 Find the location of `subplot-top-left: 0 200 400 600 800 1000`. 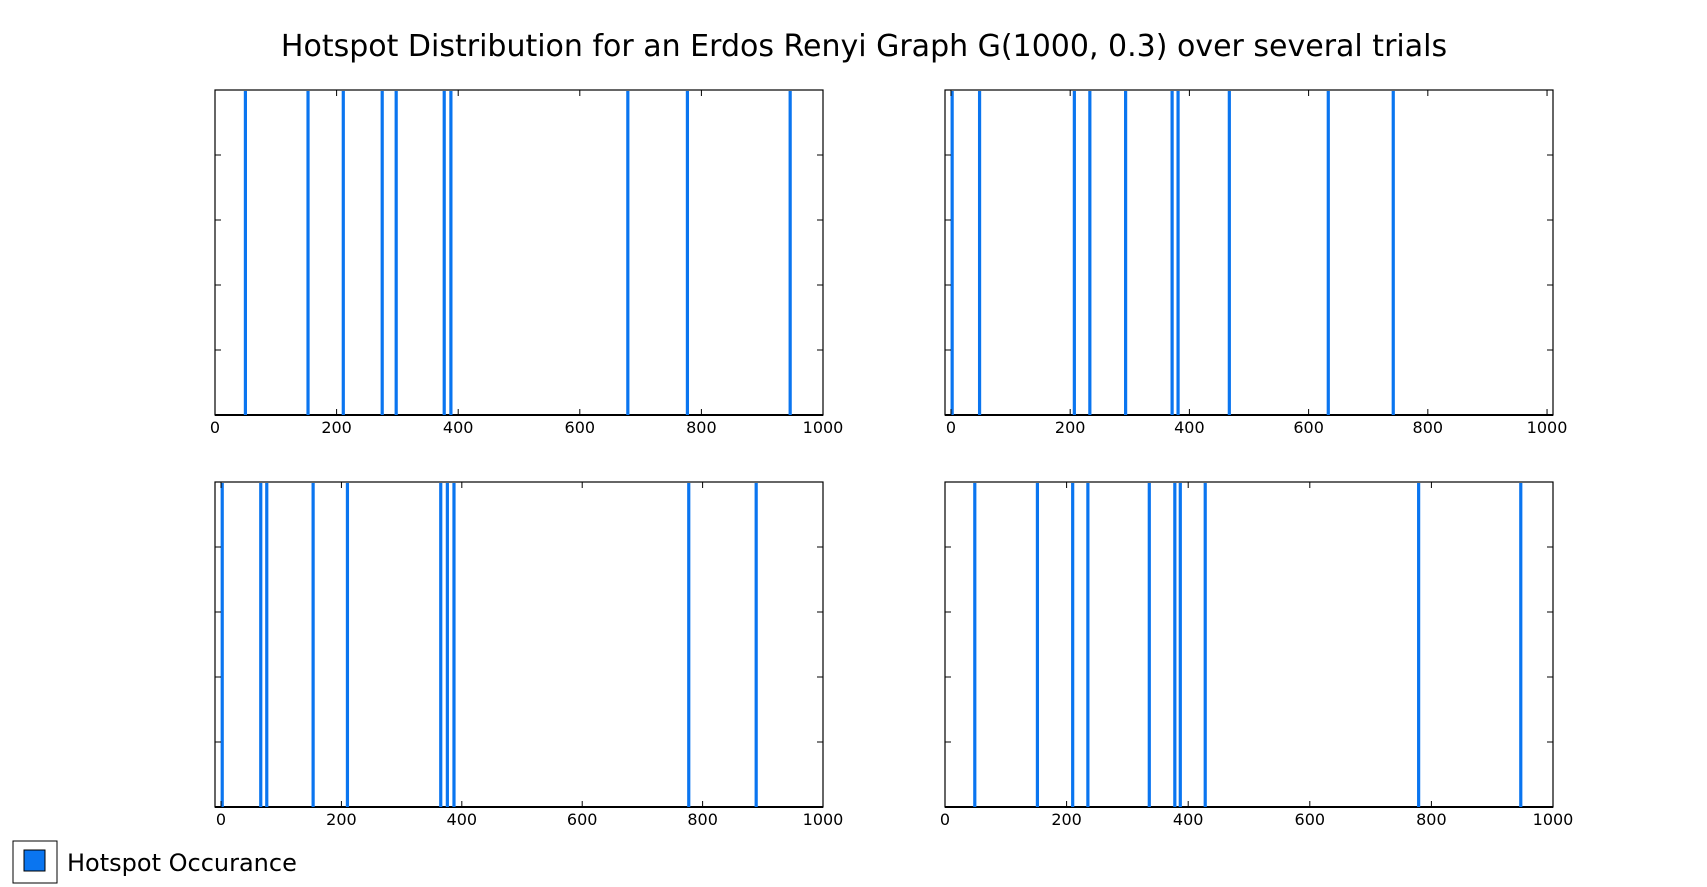

subplot-top-left: 0 200 400 600 800 1000 is located at coordinates (527, 263).